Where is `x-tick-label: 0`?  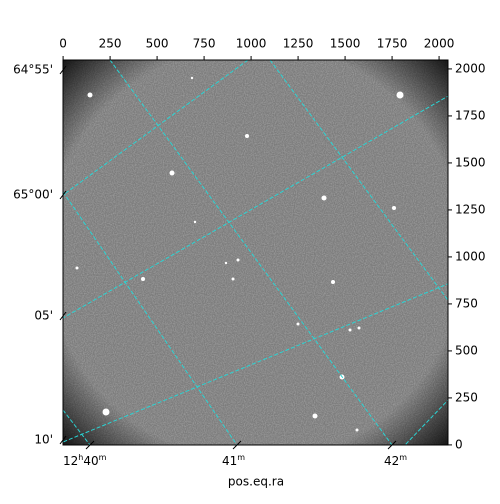 x-tick-label: 0 is located at coordinates (63, 44).